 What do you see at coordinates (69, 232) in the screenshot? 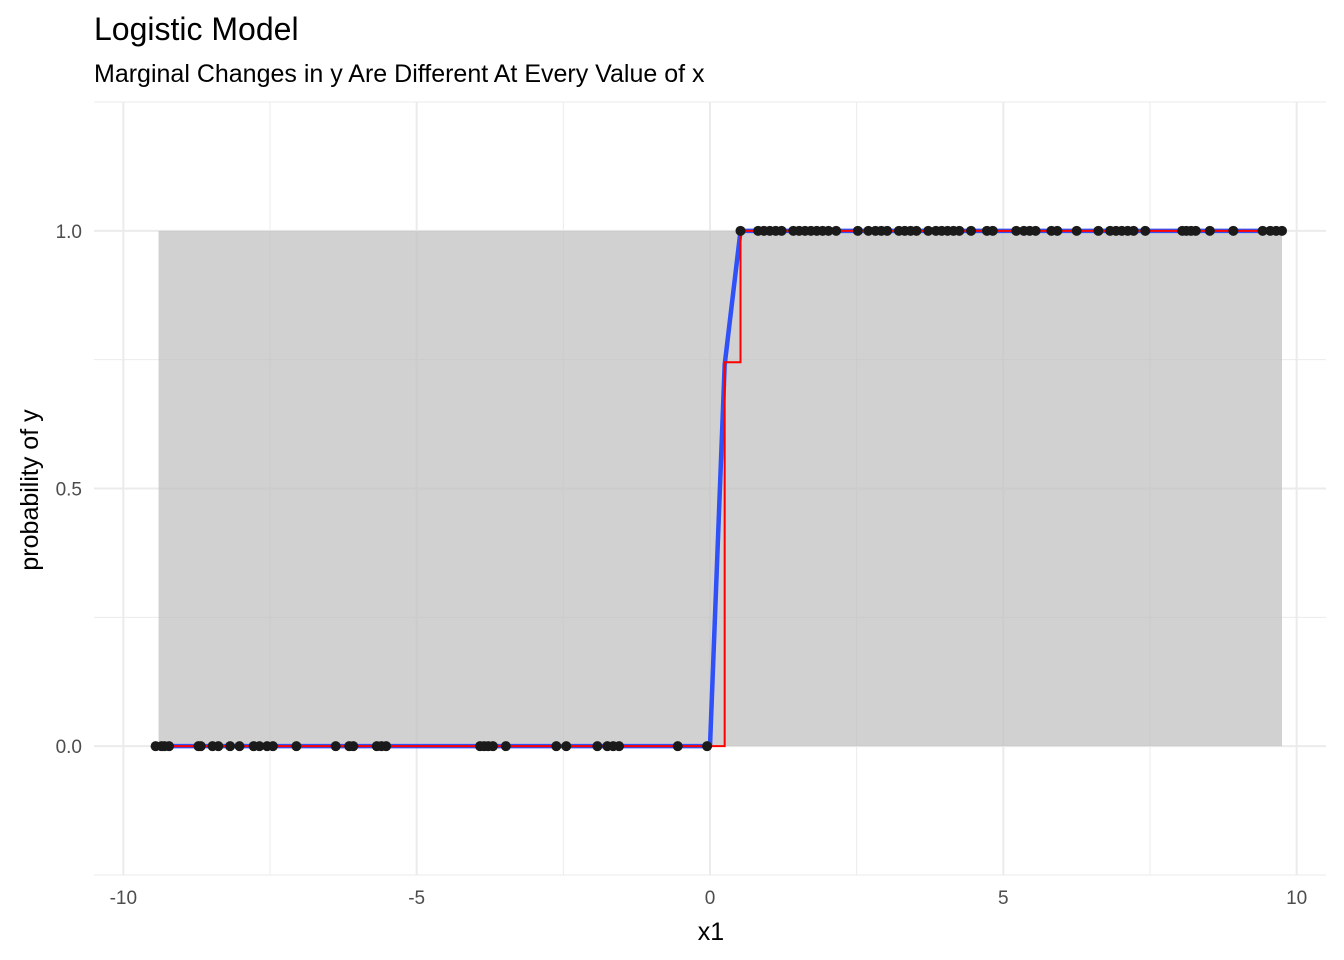
I see `y-tick-label: 1.0` at bounding box center [69, 232].